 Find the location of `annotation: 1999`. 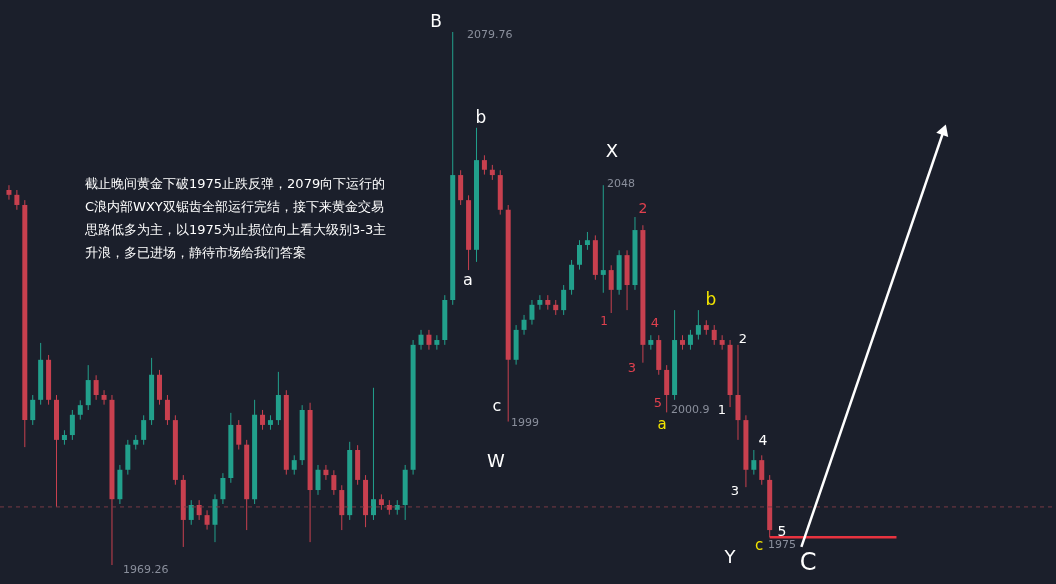

annotation: 1999 is located at coordinates (525, 422).